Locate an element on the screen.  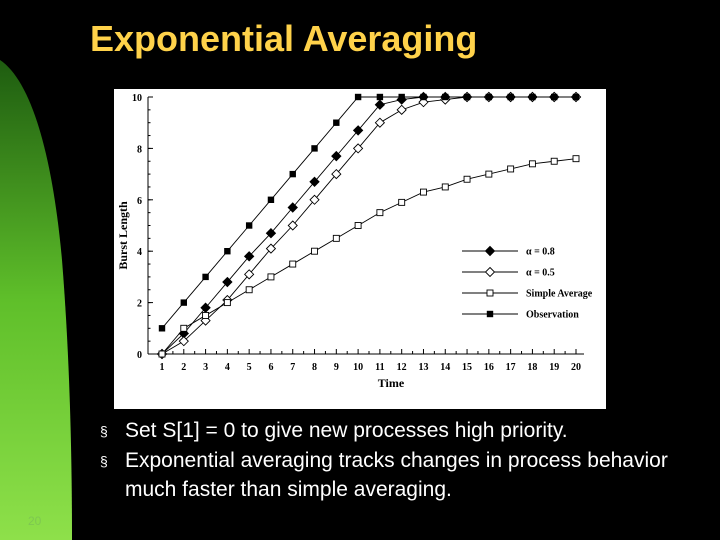
x-tick-label: 6 is located at coordinates (270, 367).